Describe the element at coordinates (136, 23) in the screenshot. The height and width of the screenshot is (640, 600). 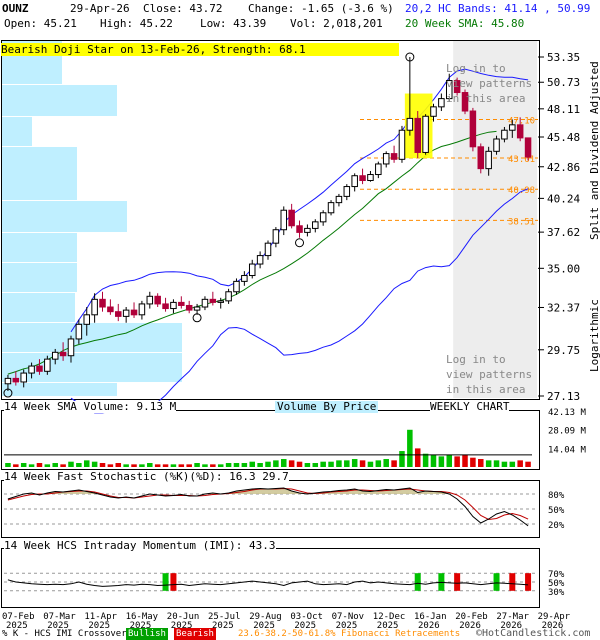
I see `high-value: High: 45.22` at that location.